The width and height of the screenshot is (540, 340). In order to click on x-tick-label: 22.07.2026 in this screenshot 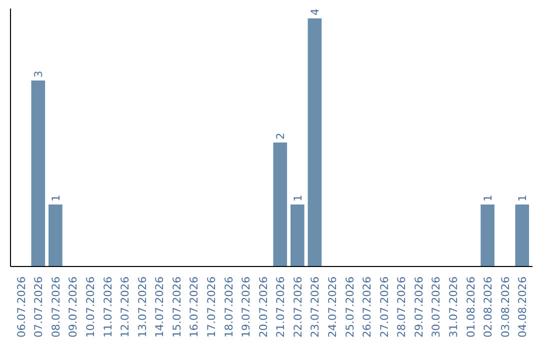, I will do `click(297, 307)`.